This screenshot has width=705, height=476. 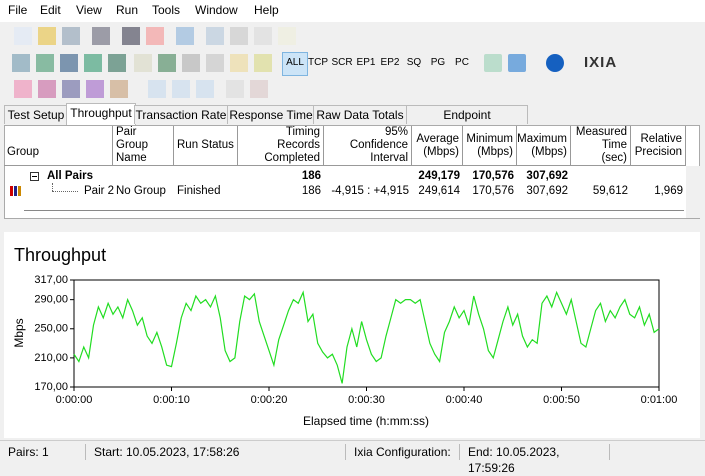 What do you see at coordinates (414, 62) in the screenshot?
I see `filter-button: SQ` at bounding box center [414, 62].